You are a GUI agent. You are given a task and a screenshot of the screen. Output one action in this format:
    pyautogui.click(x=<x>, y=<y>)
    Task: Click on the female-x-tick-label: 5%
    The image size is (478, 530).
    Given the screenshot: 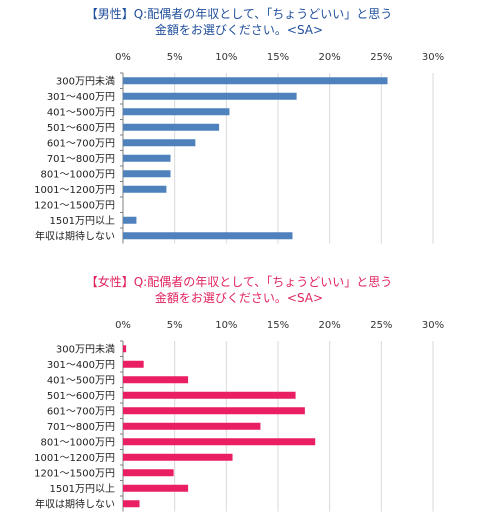 What is the action you would take?
    pyautogui.click(x=175, y=325)
    